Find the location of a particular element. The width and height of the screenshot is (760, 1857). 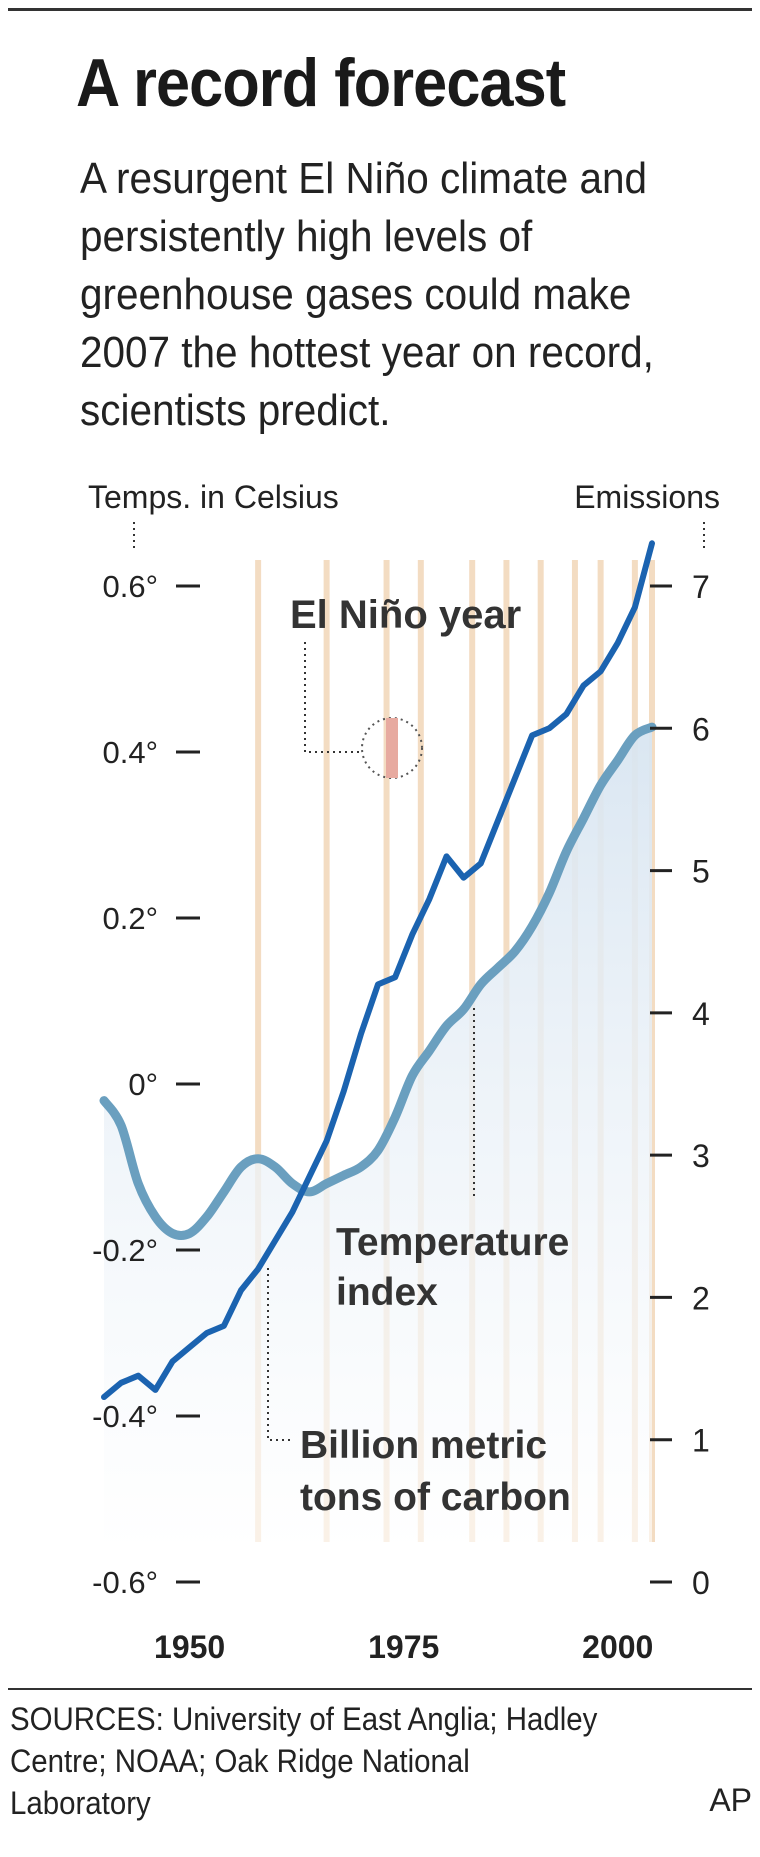

credit-label: AP is located at coordinates (730, 1800).